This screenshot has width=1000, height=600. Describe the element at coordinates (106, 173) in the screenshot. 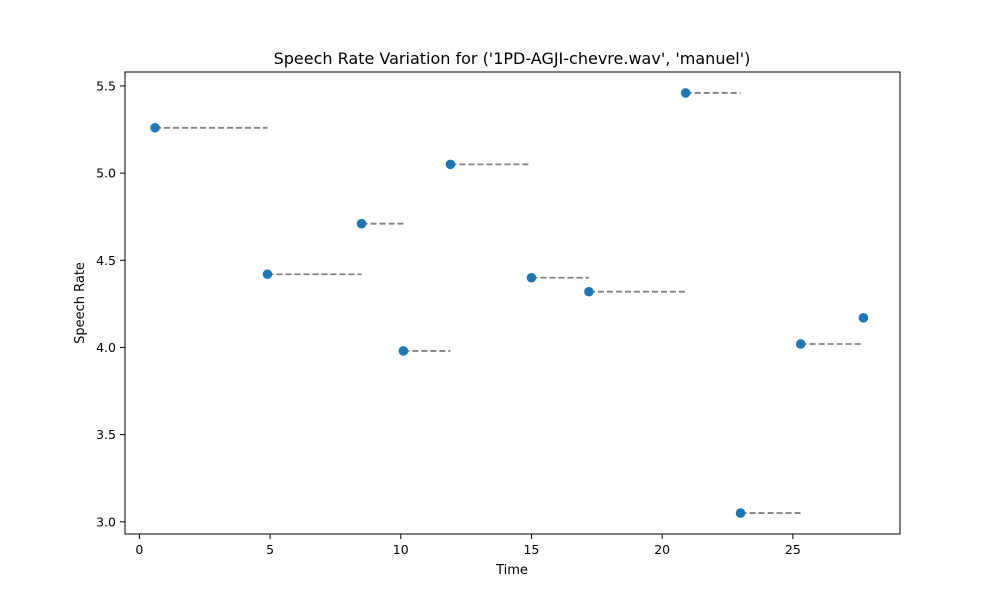

I see `y-tick-label-4: 5.0` at that location.